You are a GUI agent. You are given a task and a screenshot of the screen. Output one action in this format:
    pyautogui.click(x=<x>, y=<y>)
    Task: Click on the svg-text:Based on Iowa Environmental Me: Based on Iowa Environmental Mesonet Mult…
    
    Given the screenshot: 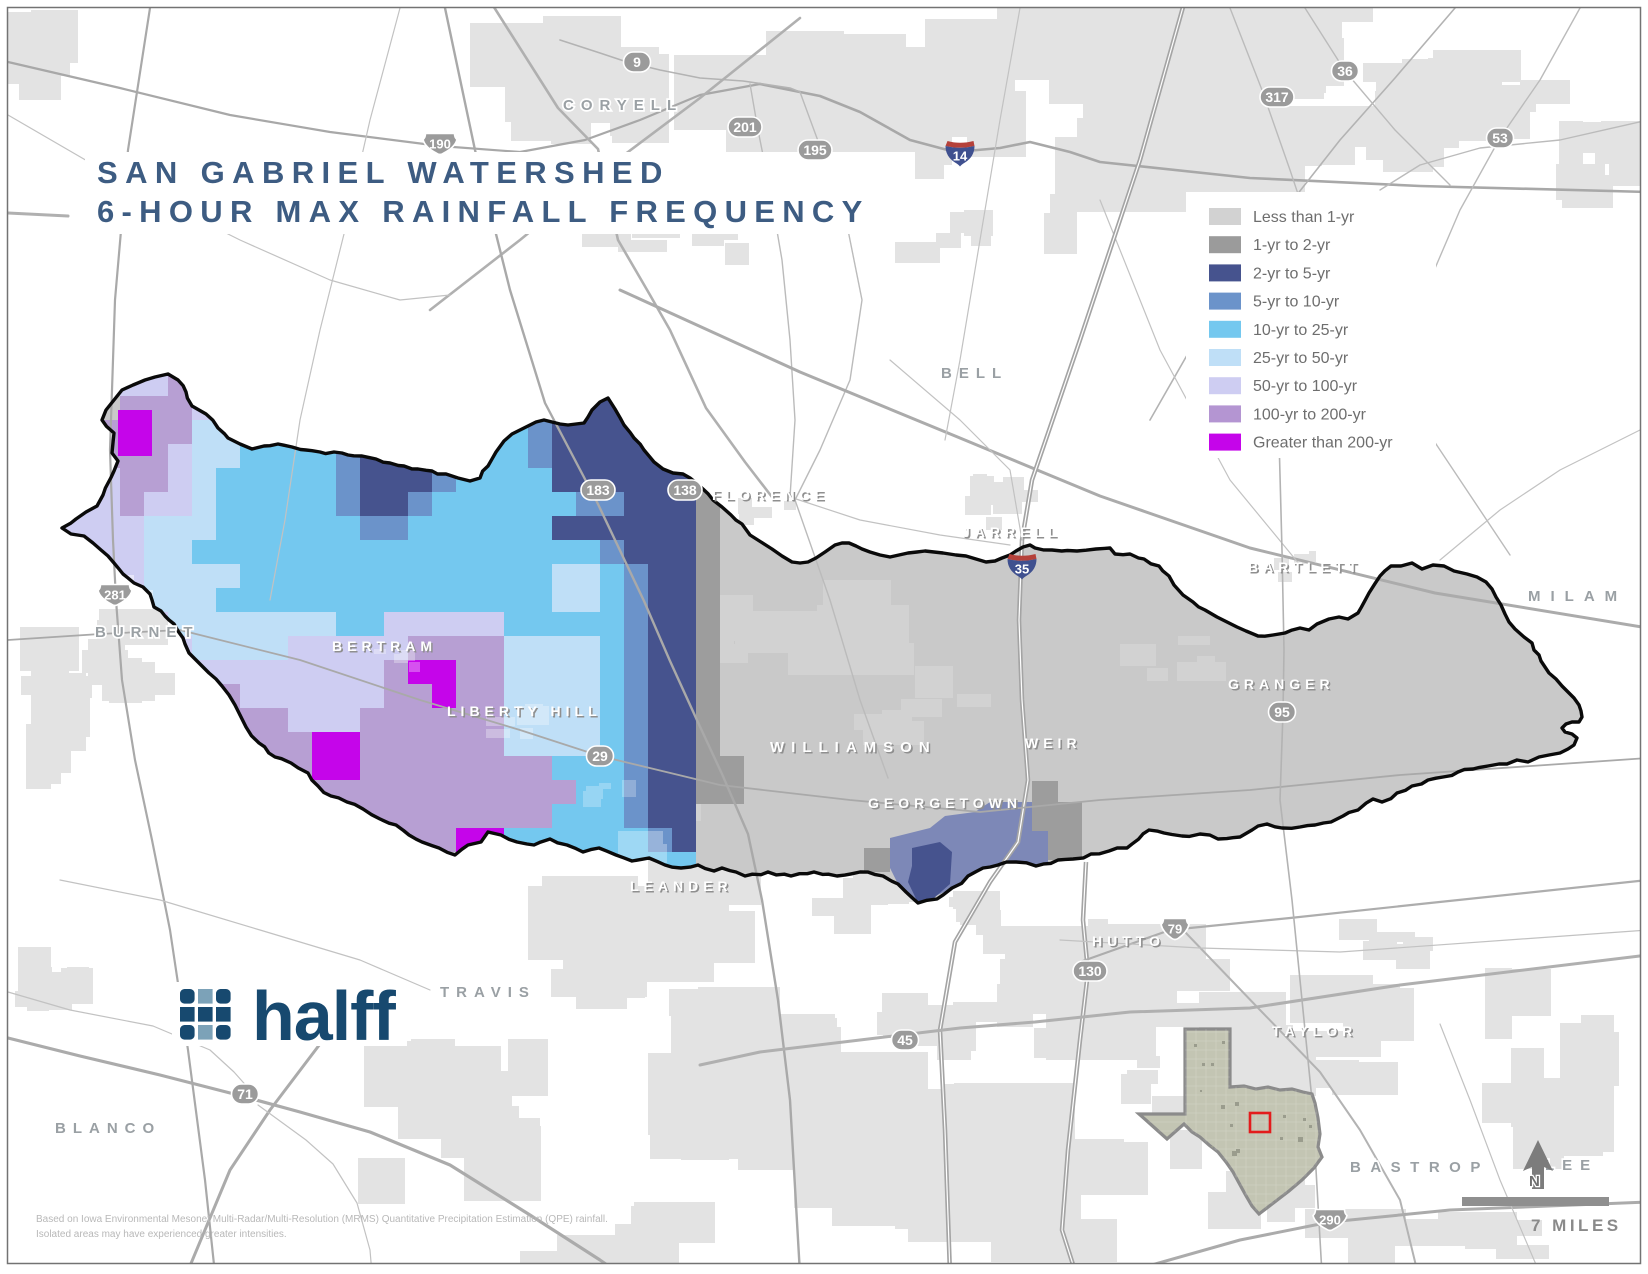 What is the action you would take?
    pyautogui.click(x=322, y=1219)
    